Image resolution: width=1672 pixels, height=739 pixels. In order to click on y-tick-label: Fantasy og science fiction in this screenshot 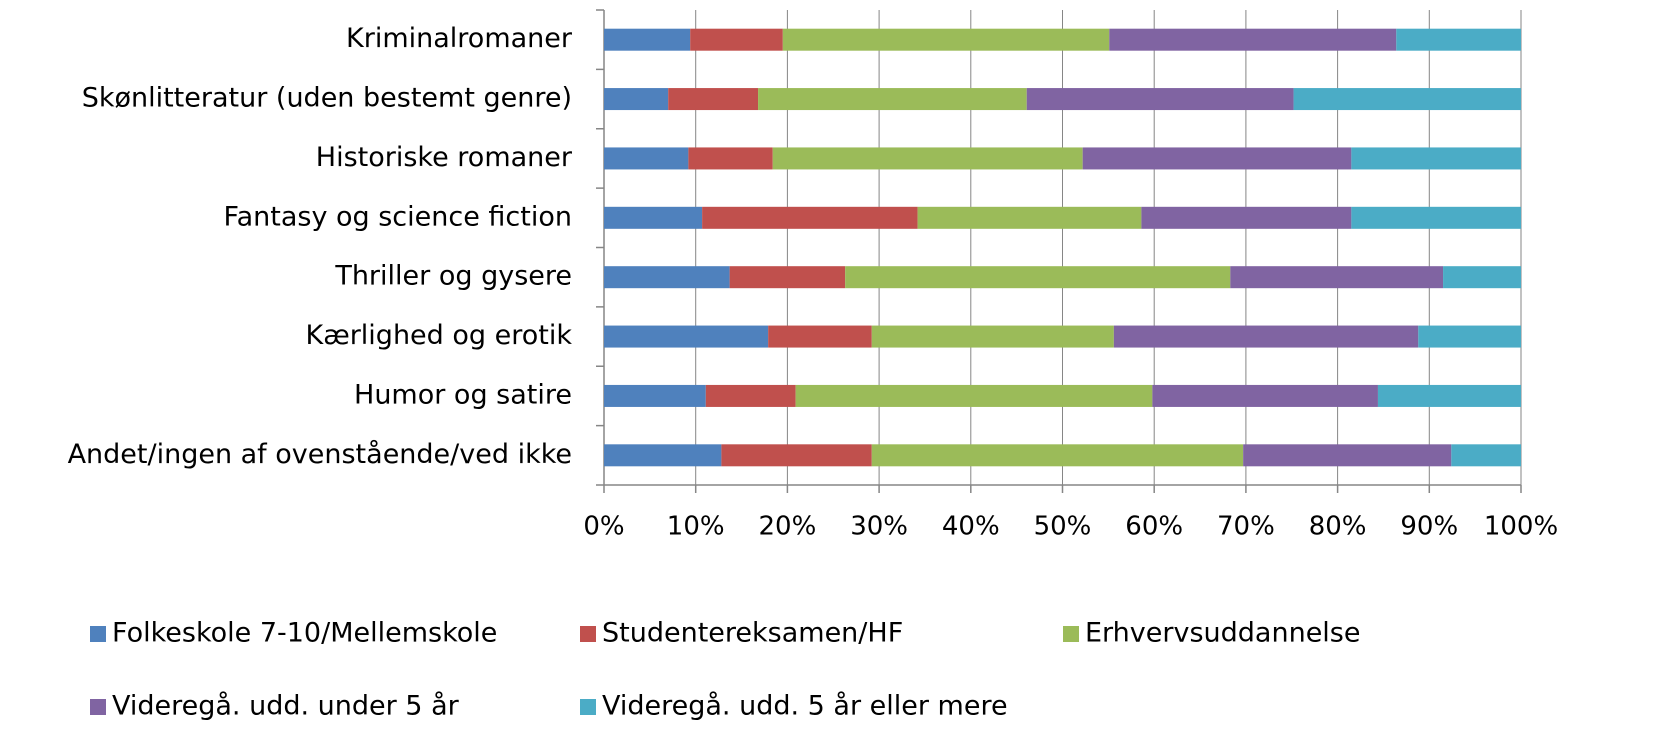, I will do `click(398, 216)`.